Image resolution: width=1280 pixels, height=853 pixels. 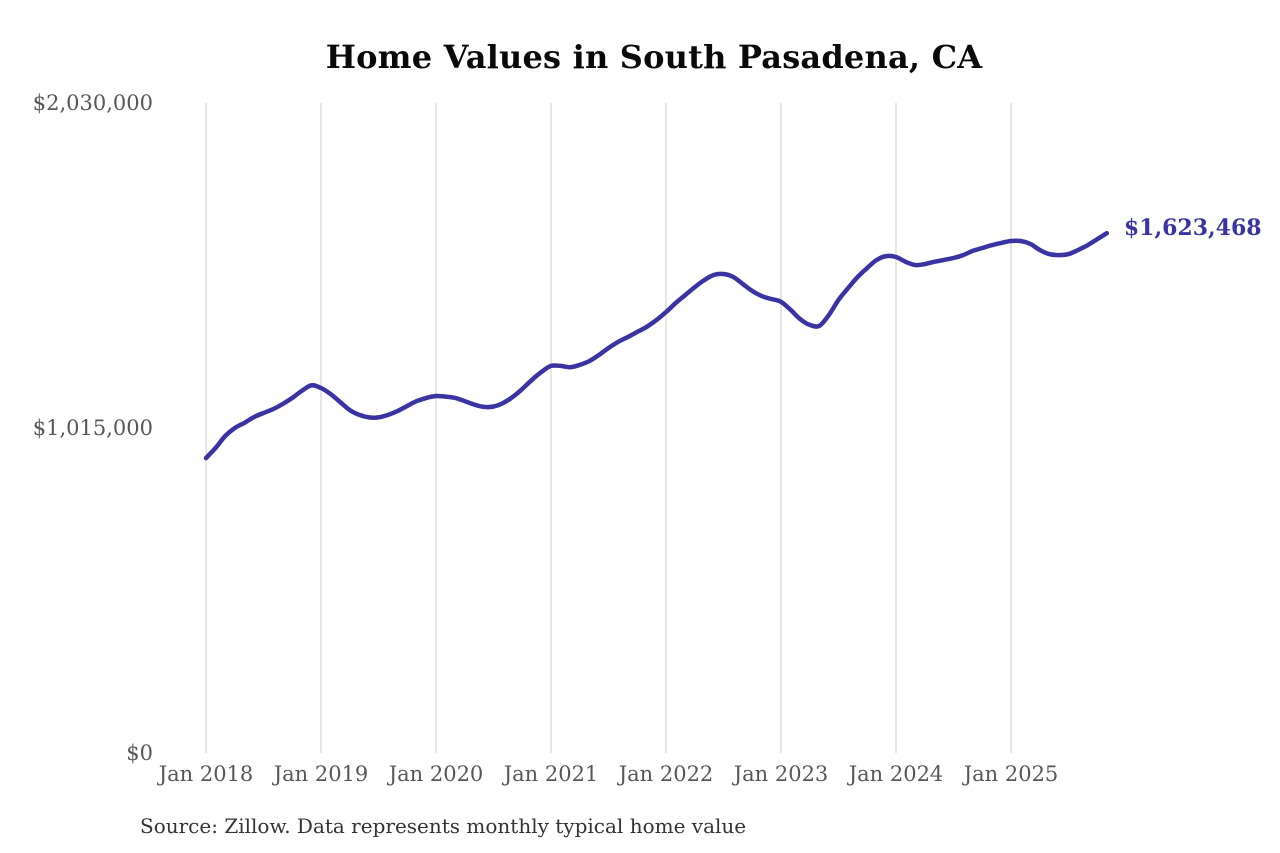 What do you see at coordinates (93, 103) in the screenshot?
I see `y-tick-label: $2,030,000` at bounding box center [93, 103].